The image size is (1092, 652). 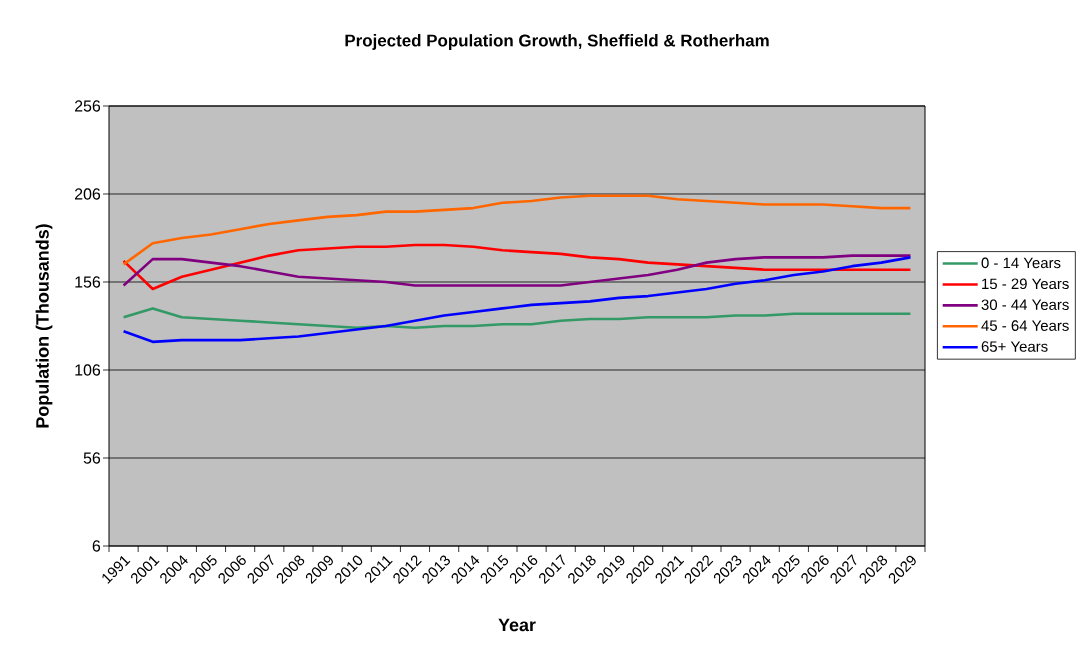 What do you see at coordinates (44, 326) in the screenshot?
I see `y-axis-title: Population (Thousands)` at bounding box center [44, 326].